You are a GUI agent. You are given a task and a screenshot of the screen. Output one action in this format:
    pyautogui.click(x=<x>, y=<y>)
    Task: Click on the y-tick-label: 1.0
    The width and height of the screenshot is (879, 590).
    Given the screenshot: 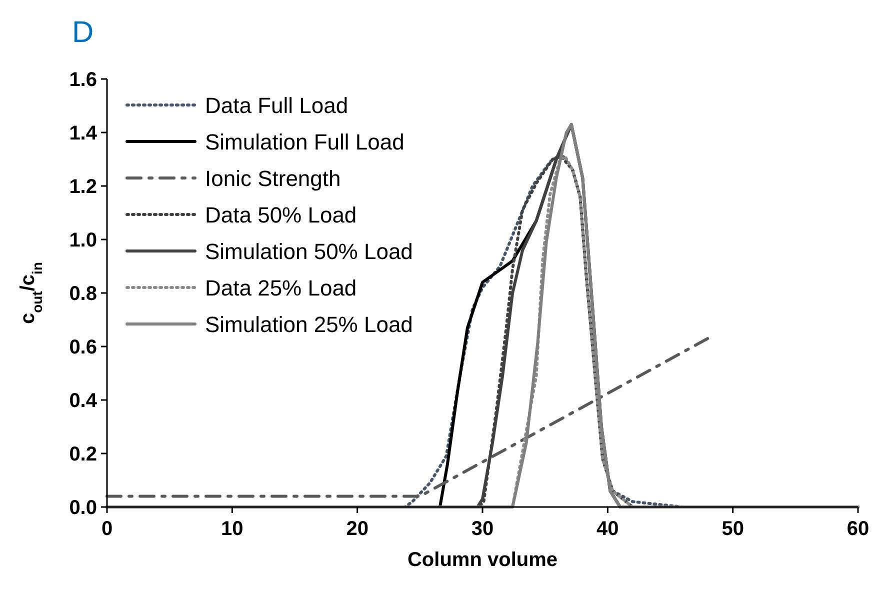 What is the action you would take?
    pyautogui.click(x=83, y=241)
    